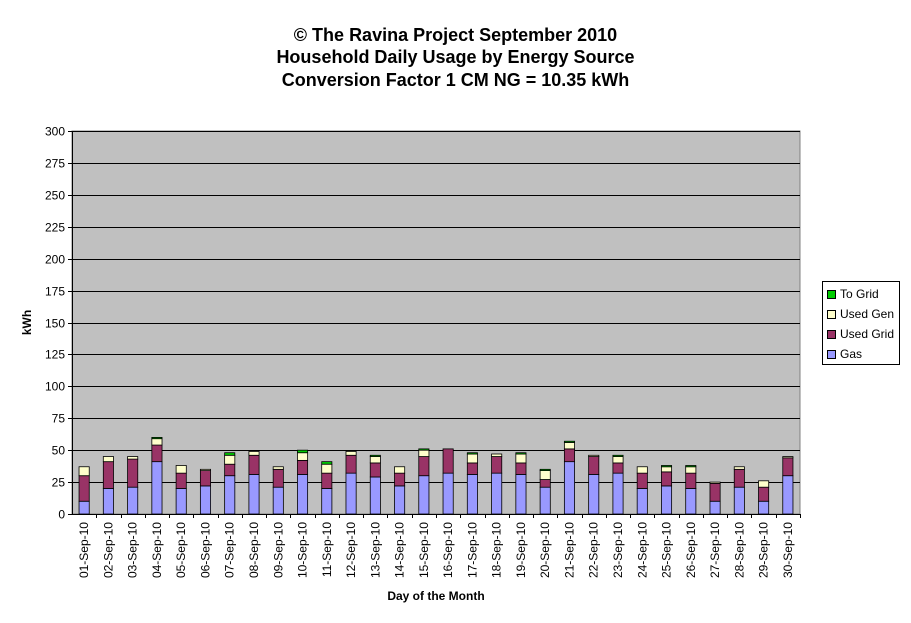 The image size is (911, 623). I want to click on y-tick-label: 200, so click(55, 260).